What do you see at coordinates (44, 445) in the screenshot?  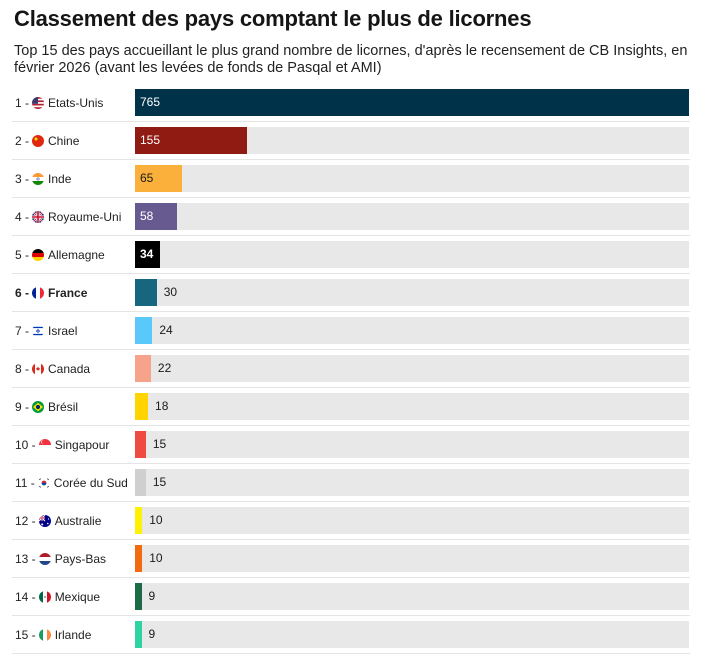 I see `singapore-flag-icon` at bounding box center [44, 445].